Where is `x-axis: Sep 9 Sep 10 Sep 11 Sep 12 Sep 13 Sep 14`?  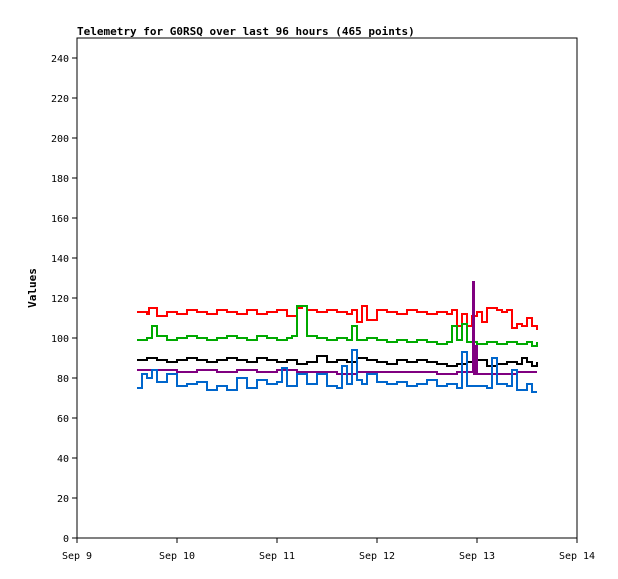 x-axis: Sep 9 Sep 10 Sep 11 Sep 12 Sep 13 Sep 14 is located at coordinates (328, 550).